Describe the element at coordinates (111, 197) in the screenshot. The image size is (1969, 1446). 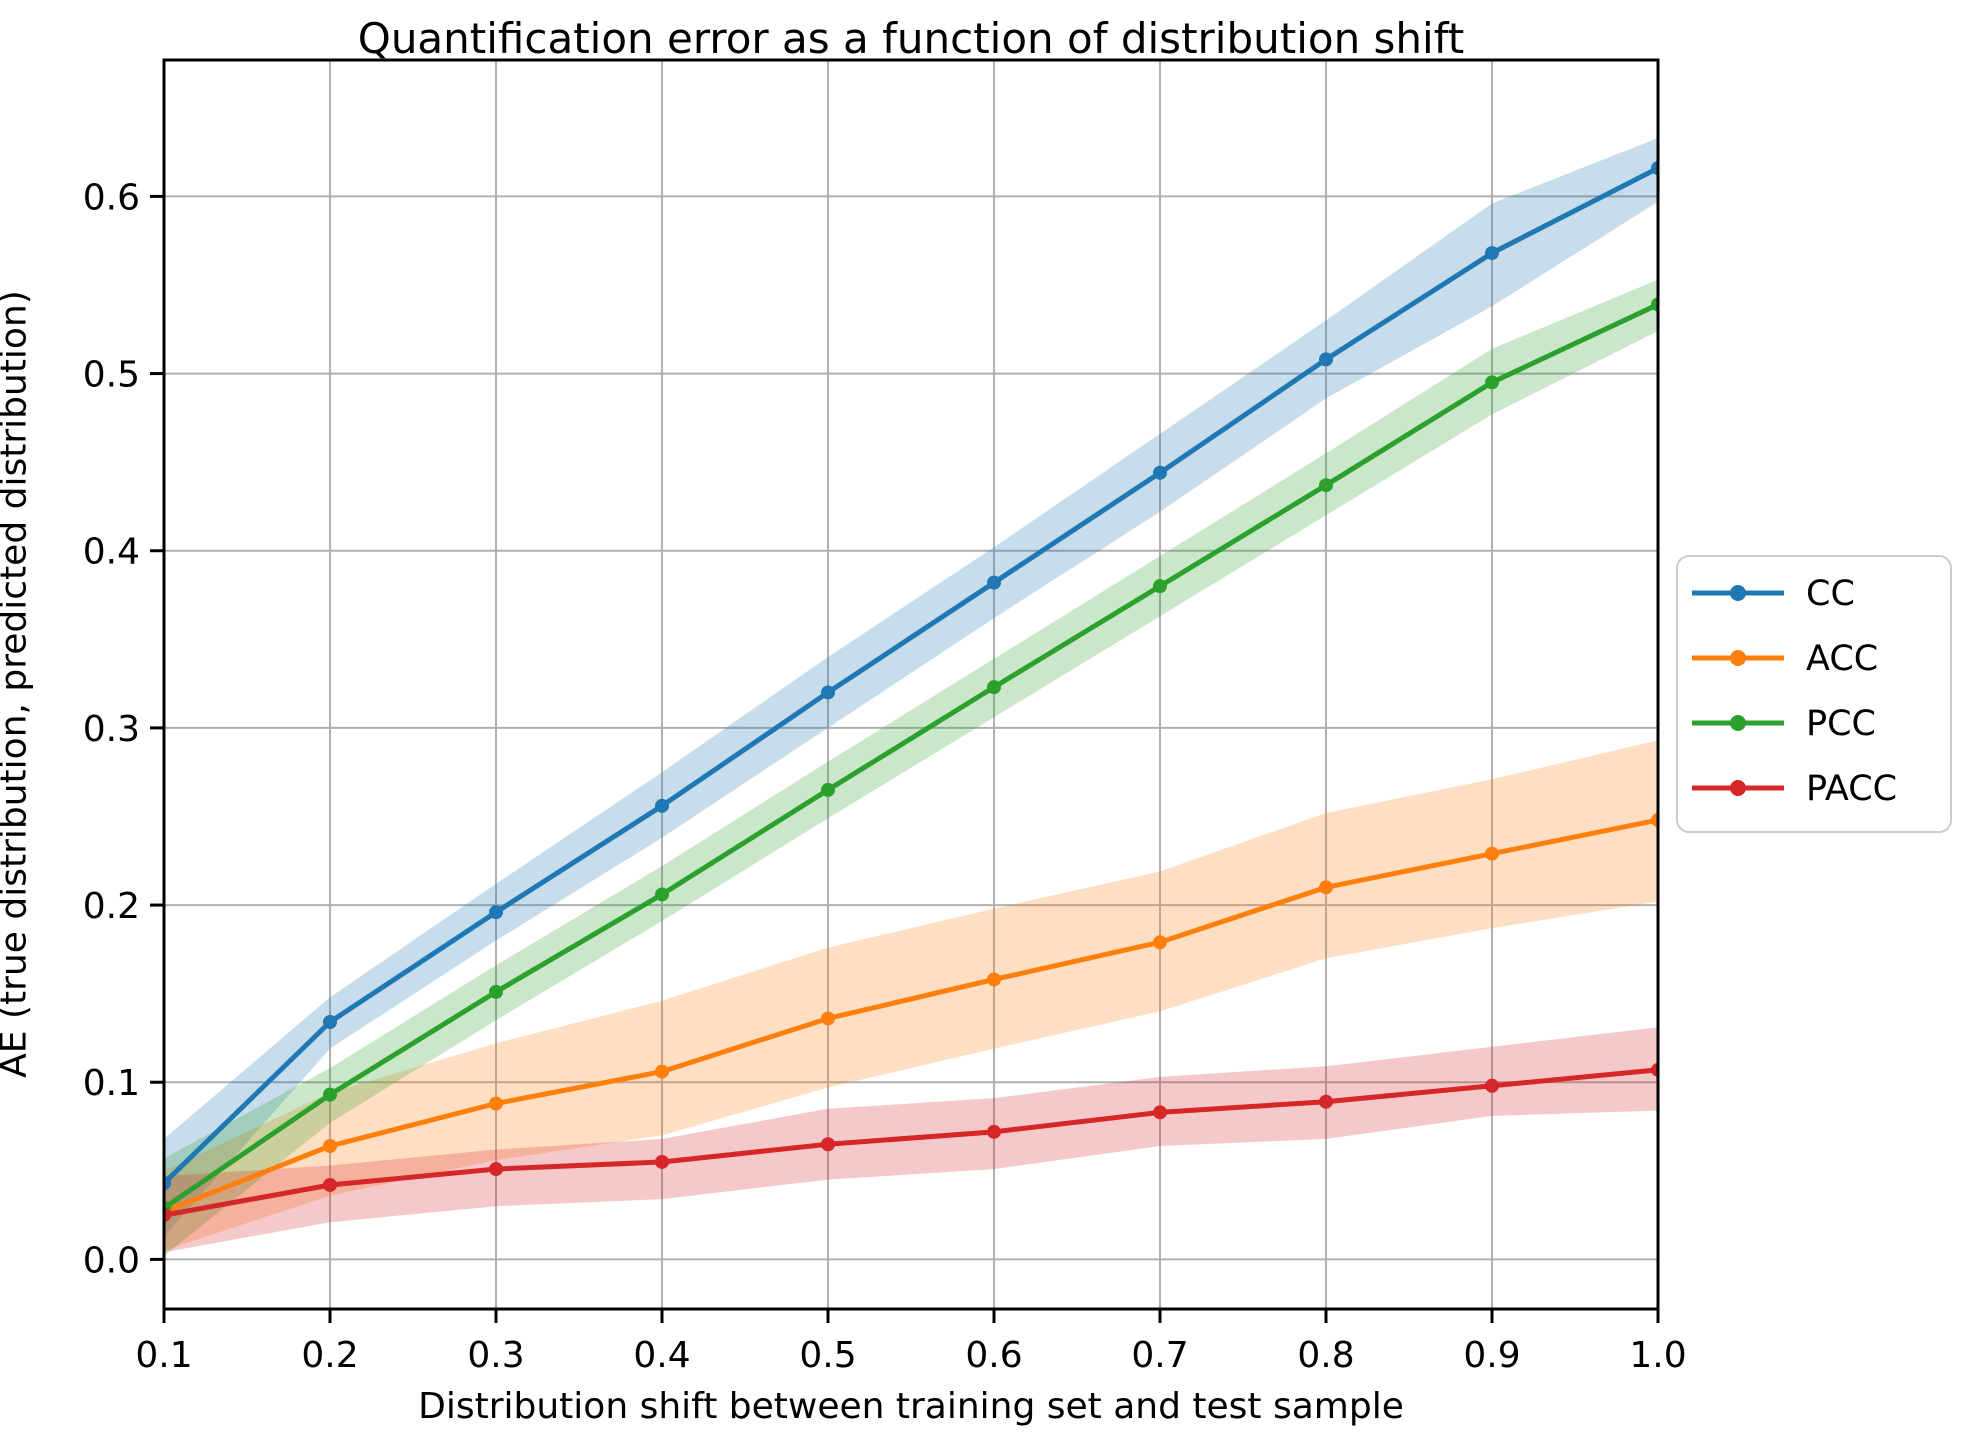
I see `y-tick-label: 0.6` at that location.